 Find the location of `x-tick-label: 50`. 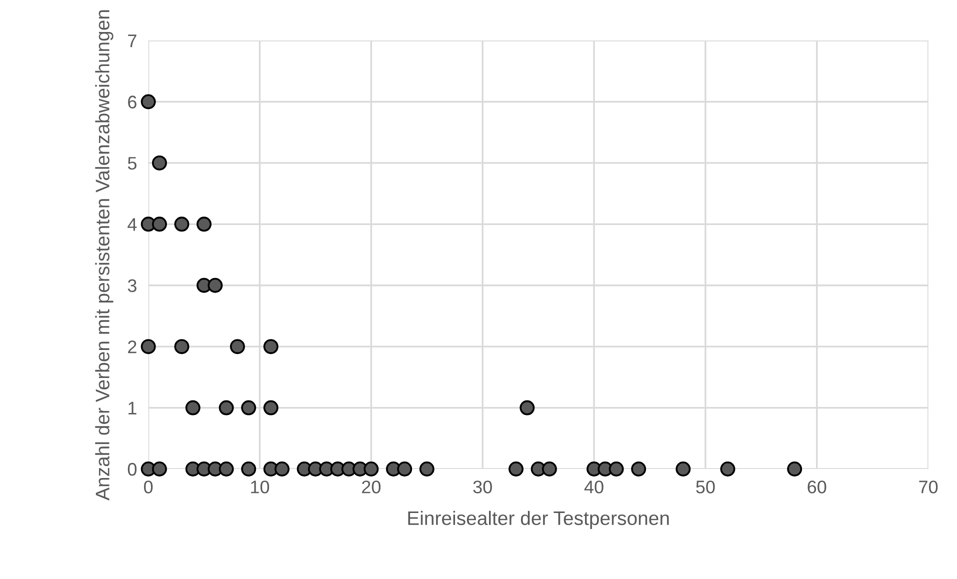

x-tick-label: 50 is located at coordinates (705, 487).